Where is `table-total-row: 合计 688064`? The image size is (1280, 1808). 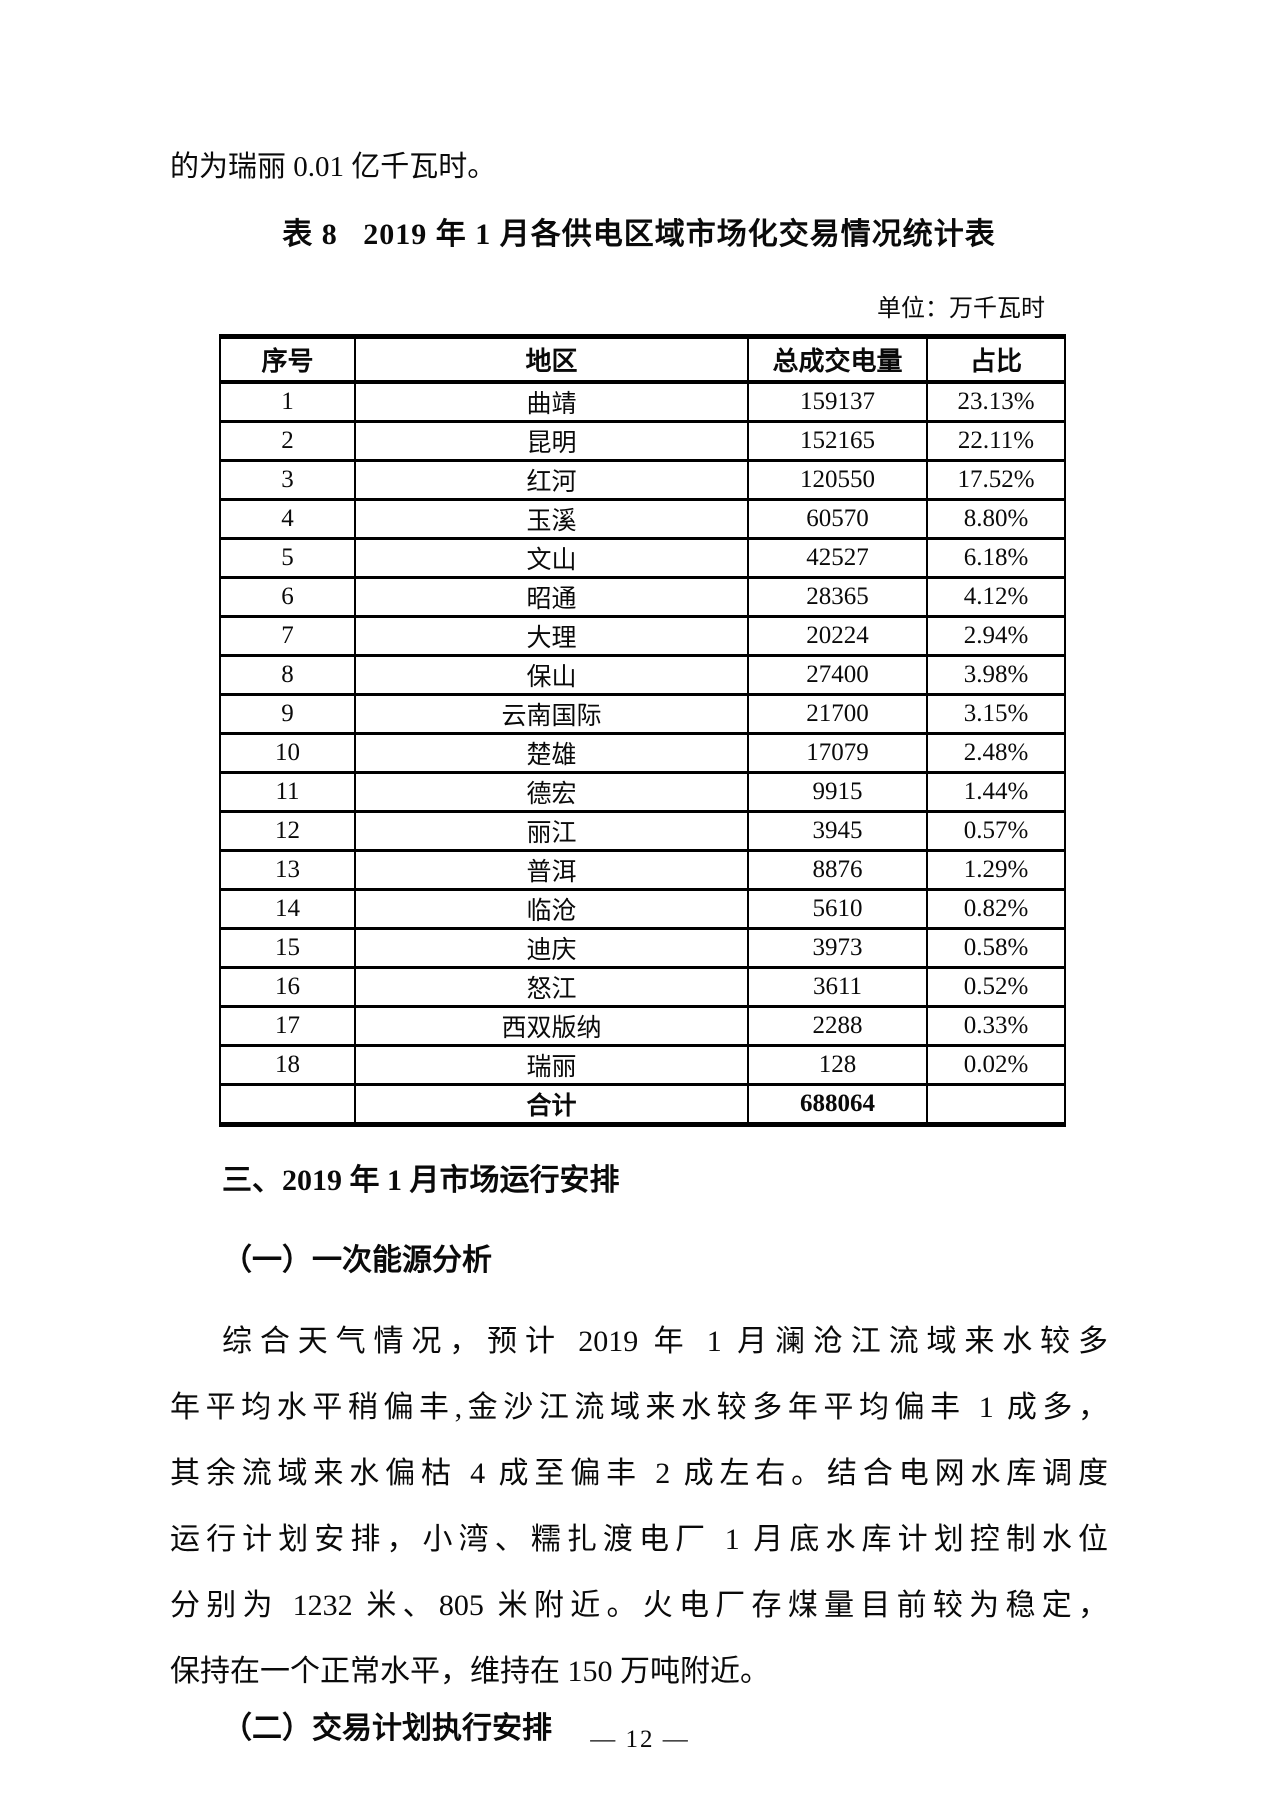
table-total-row: 合计 688064 is located at coordinates (642, 1104).